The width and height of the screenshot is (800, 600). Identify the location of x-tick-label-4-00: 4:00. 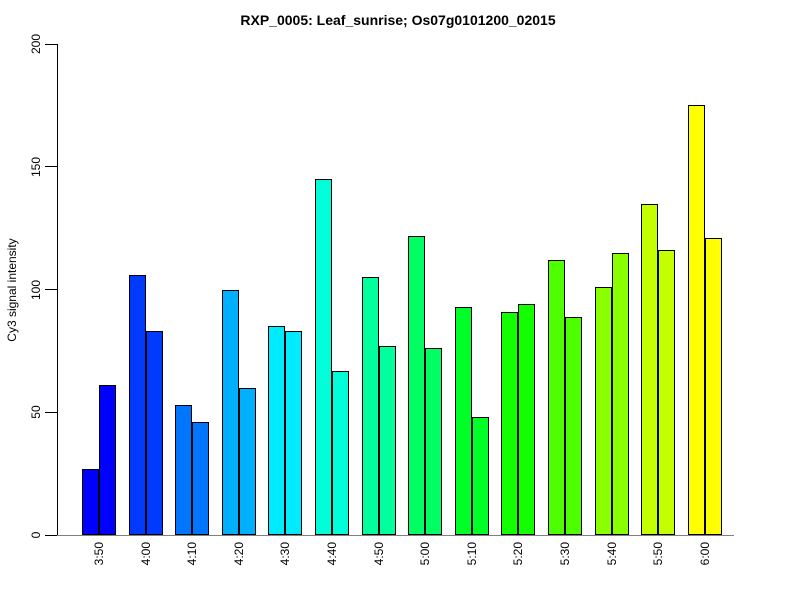
(145, 554).